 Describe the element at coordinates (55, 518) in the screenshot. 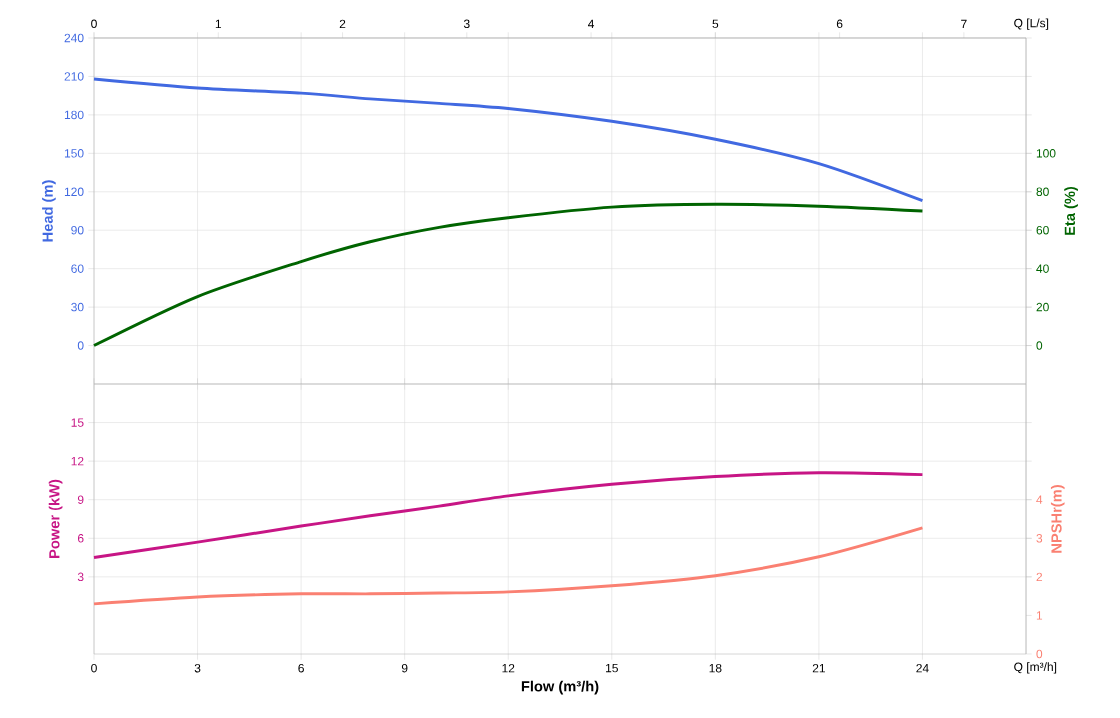

I see `y-axis-title: Power (kW)` at that location.